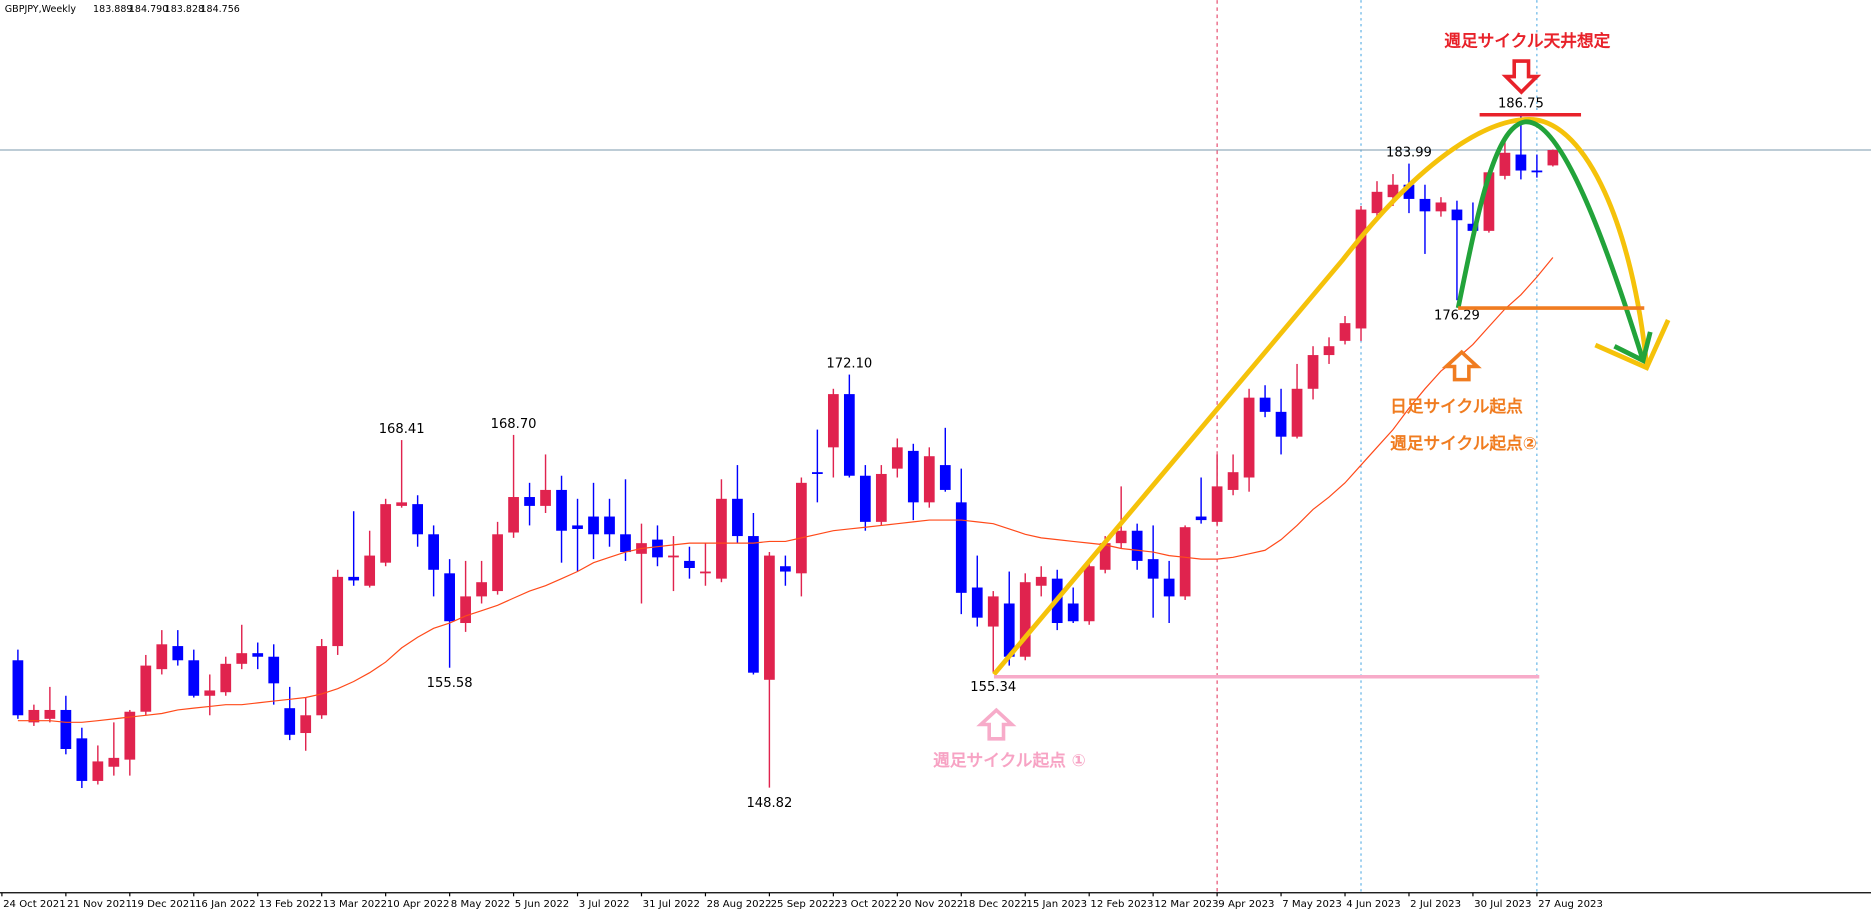 This screenshot has height=912, width=1871. Describe the element at coordinates (514, 424) in the screenshot. I see `high-label: 168.70` at that location.